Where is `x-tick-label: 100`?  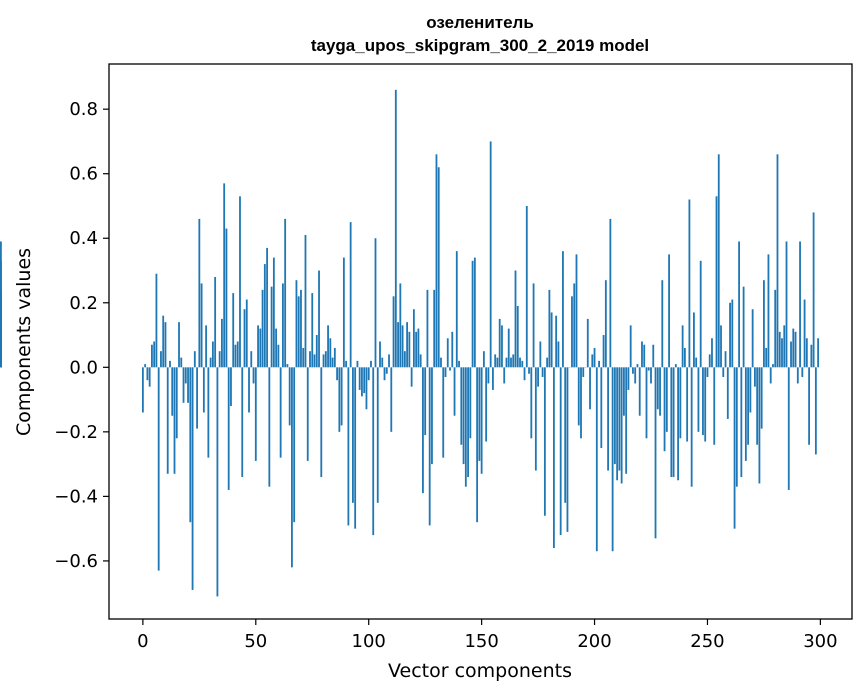 x-tick-label: 100 is located at coordinates (369, 641).